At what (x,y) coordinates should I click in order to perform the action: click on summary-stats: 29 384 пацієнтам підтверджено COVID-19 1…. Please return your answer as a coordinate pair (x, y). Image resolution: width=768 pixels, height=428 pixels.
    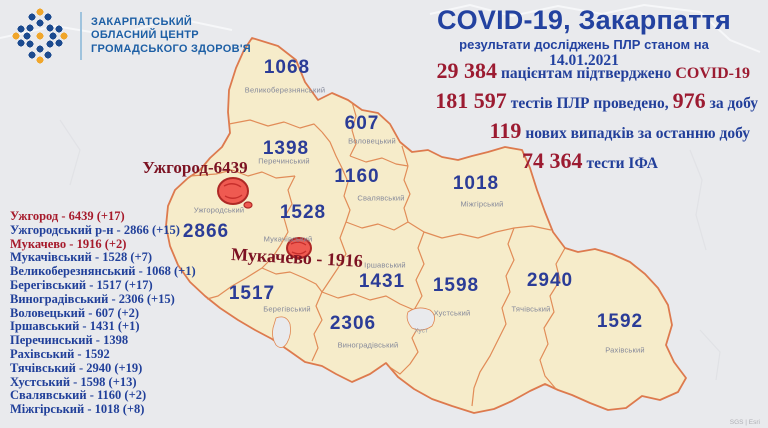
    Looking at the image, I should click on (596, 118).